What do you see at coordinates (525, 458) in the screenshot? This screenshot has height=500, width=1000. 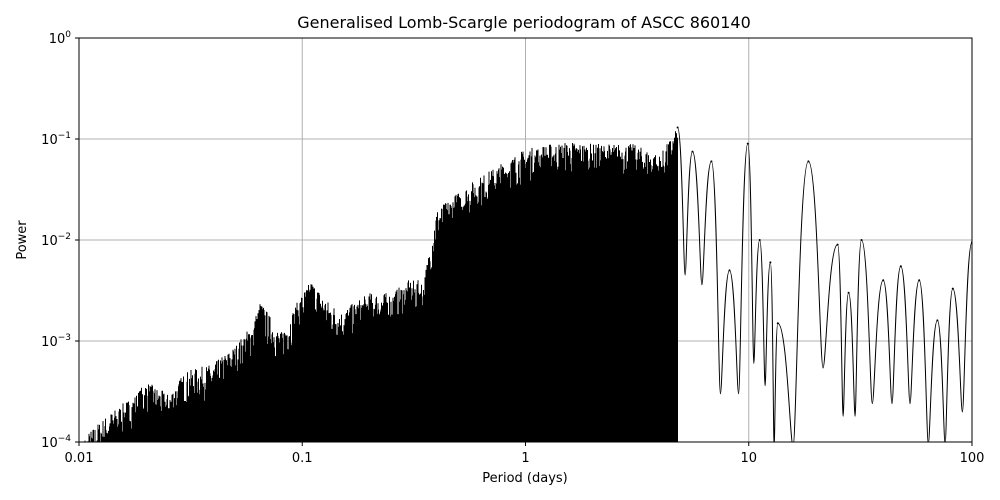 I see `x-tick-label: 1` at bounding box center [525, 458].